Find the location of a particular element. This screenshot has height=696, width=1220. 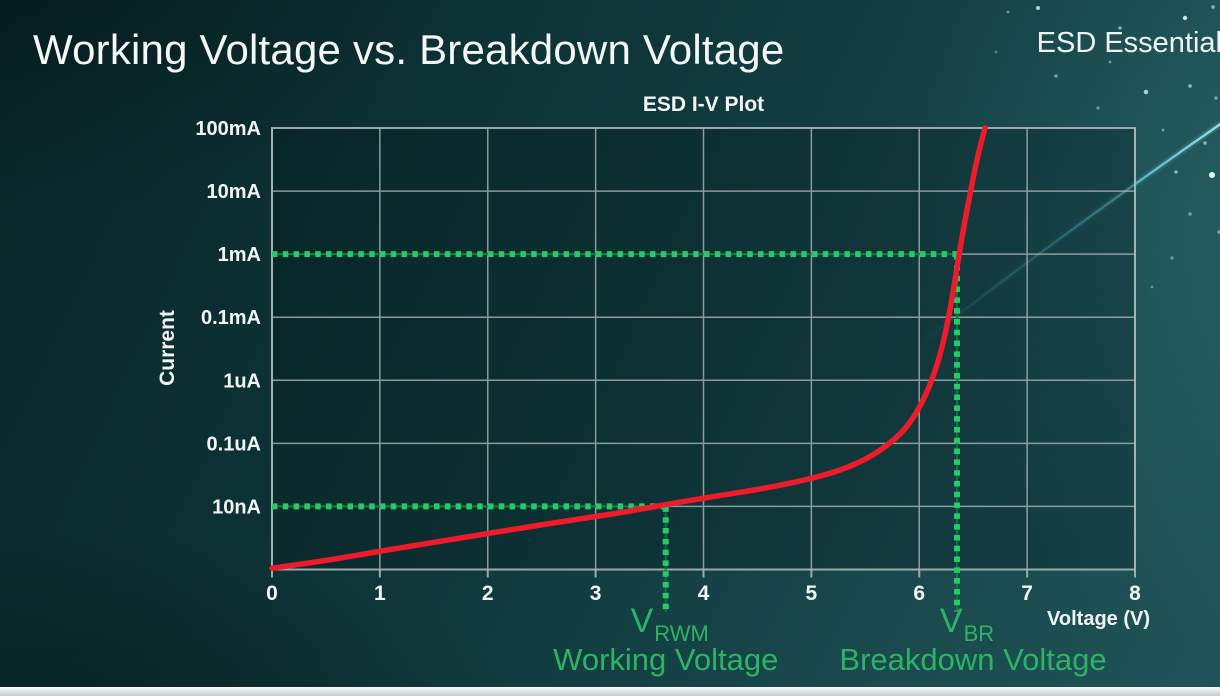

x-tick-label: 7 is located at coordinates (1027, 593).